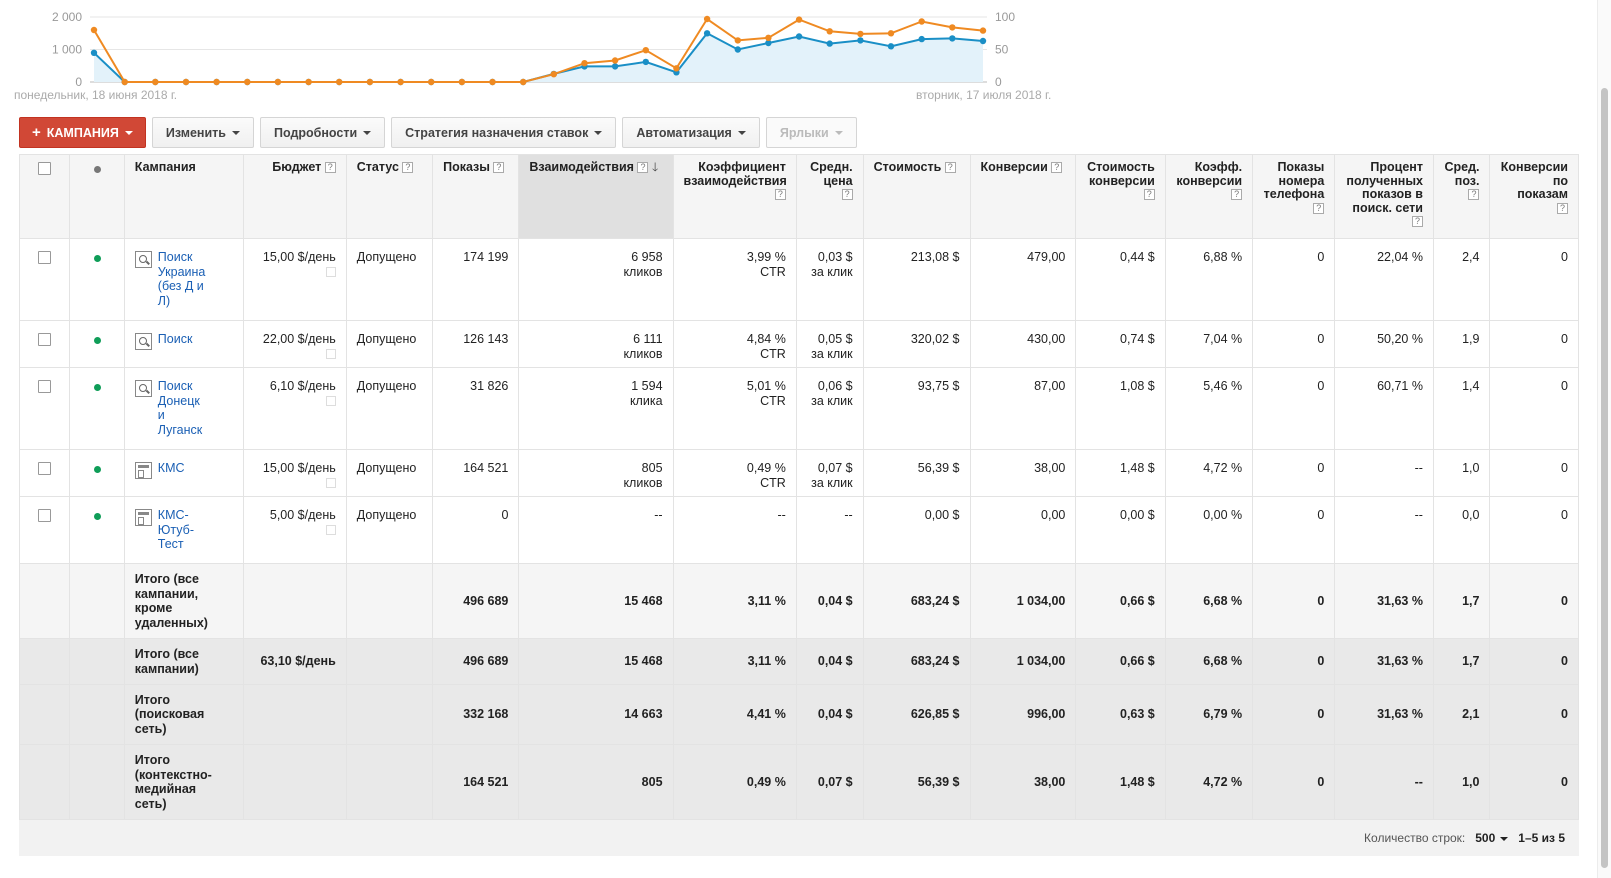 Image resolution: width=1611 pixels, height=878 pixels. I want to click on header-status: Статус ?, so click(389, 196).